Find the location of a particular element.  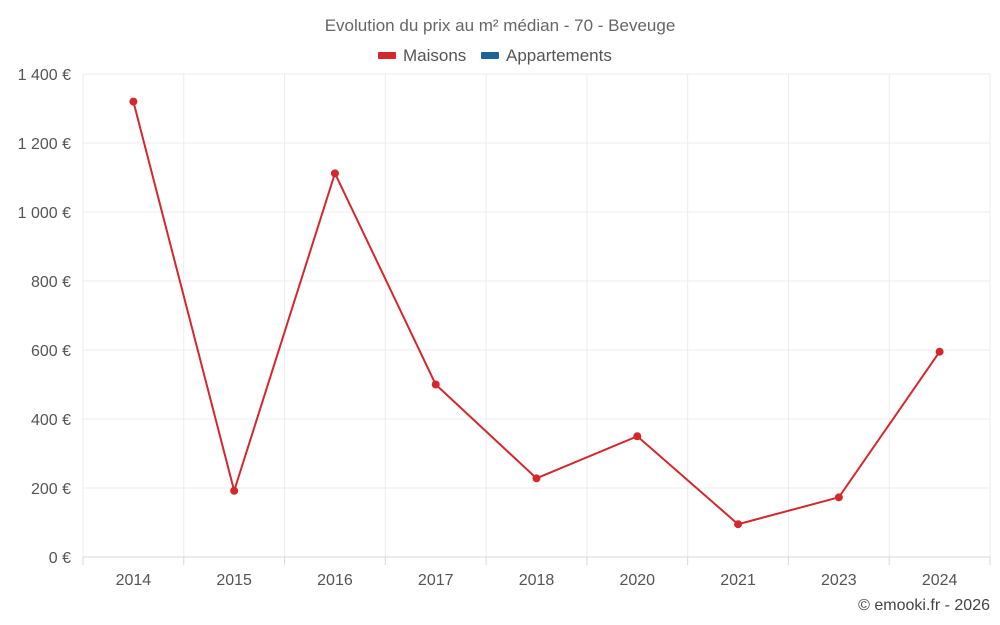

y-tick-label: 200 € is located at coordinates (51, 489).